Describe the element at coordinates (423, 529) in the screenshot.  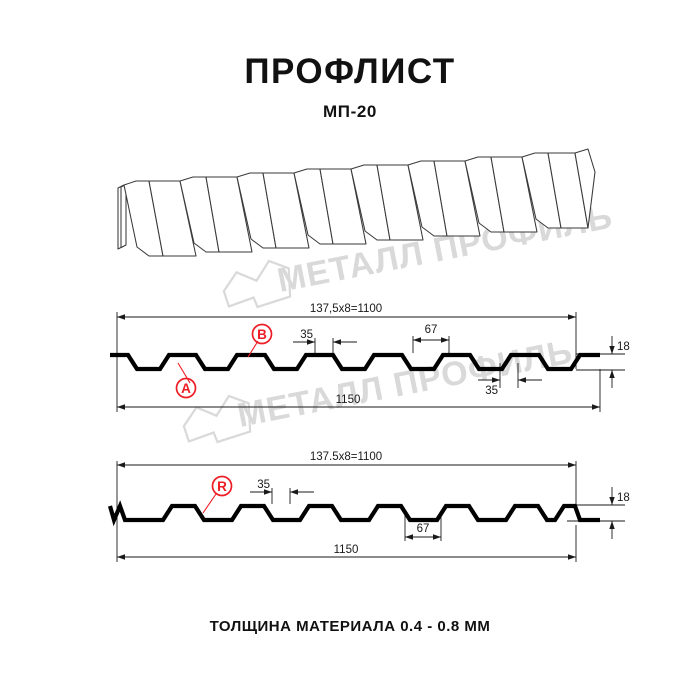
I see `sec-r-crest-dimension-label: 67` at that location.